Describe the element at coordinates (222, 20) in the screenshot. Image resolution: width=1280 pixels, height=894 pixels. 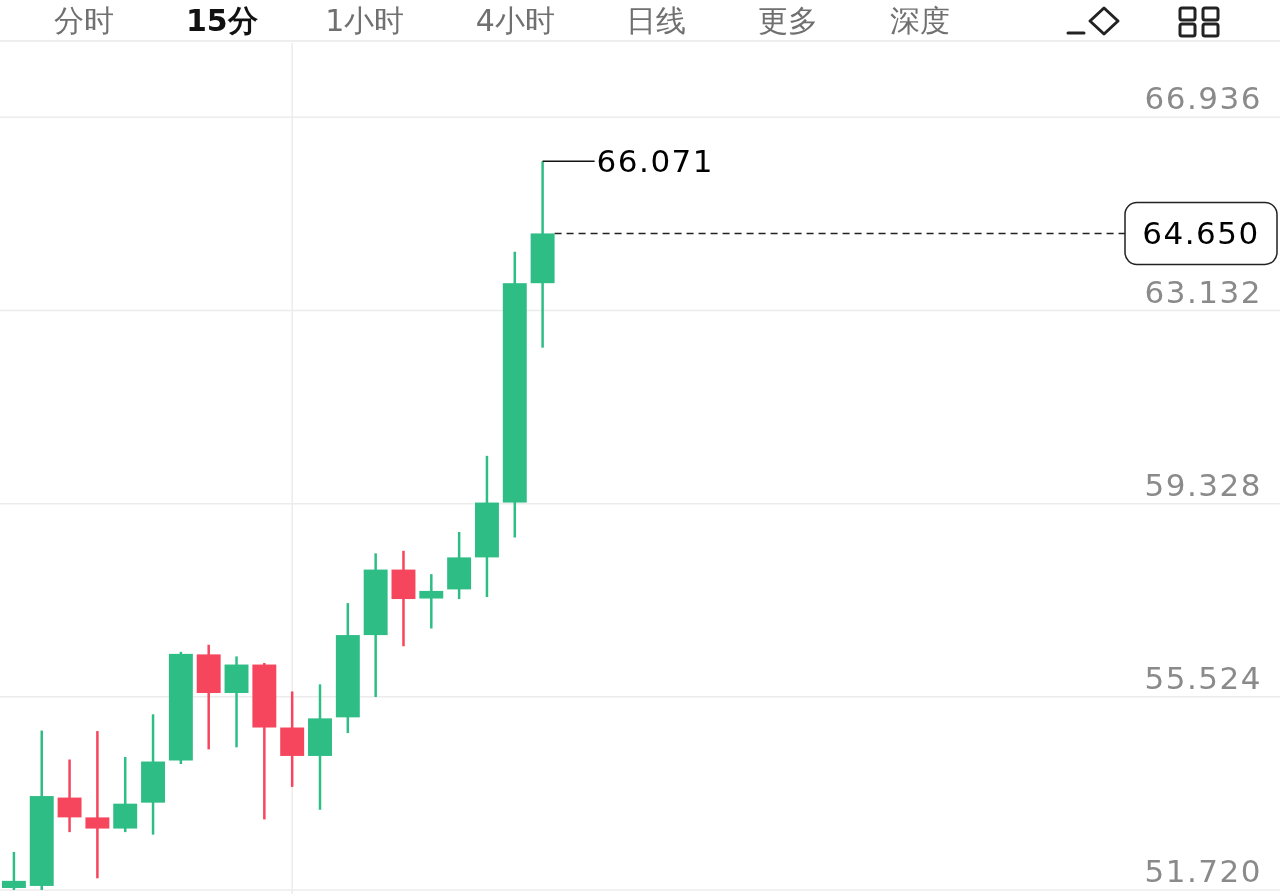
I see `text: 15分` at that location.